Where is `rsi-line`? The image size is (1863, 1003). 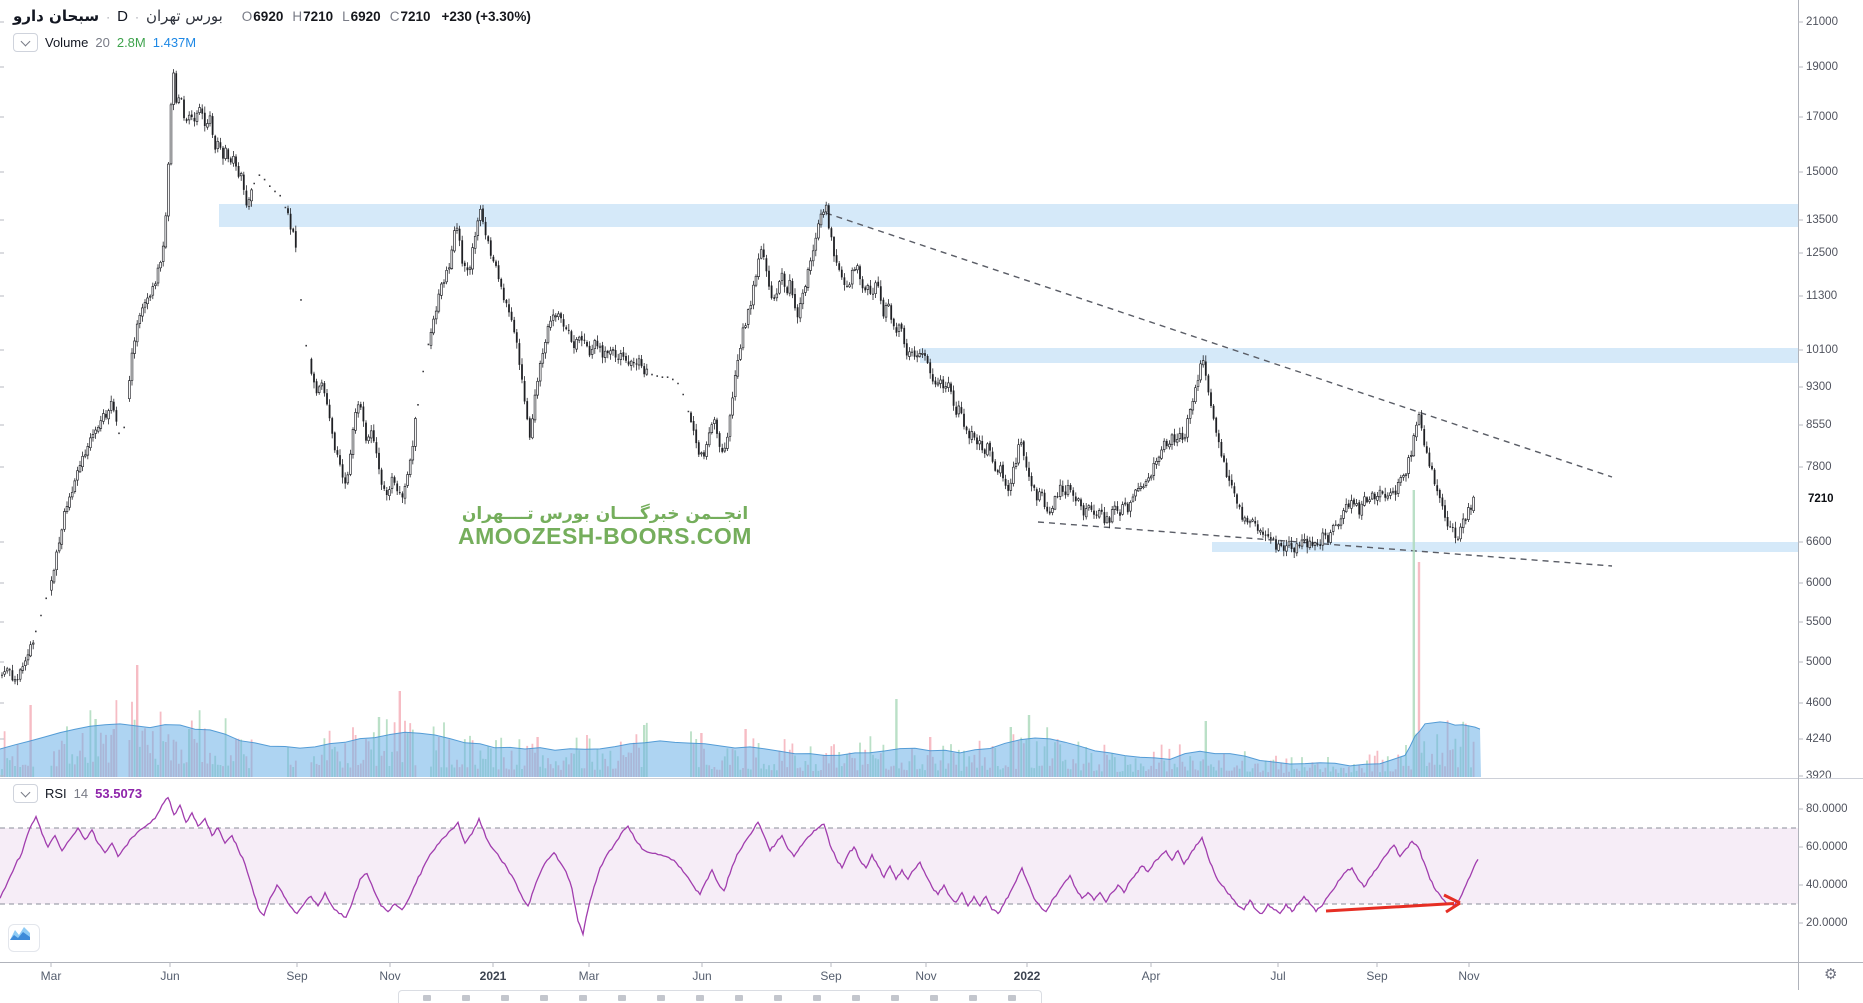 rsi-line is located at coordinates (739, 866).